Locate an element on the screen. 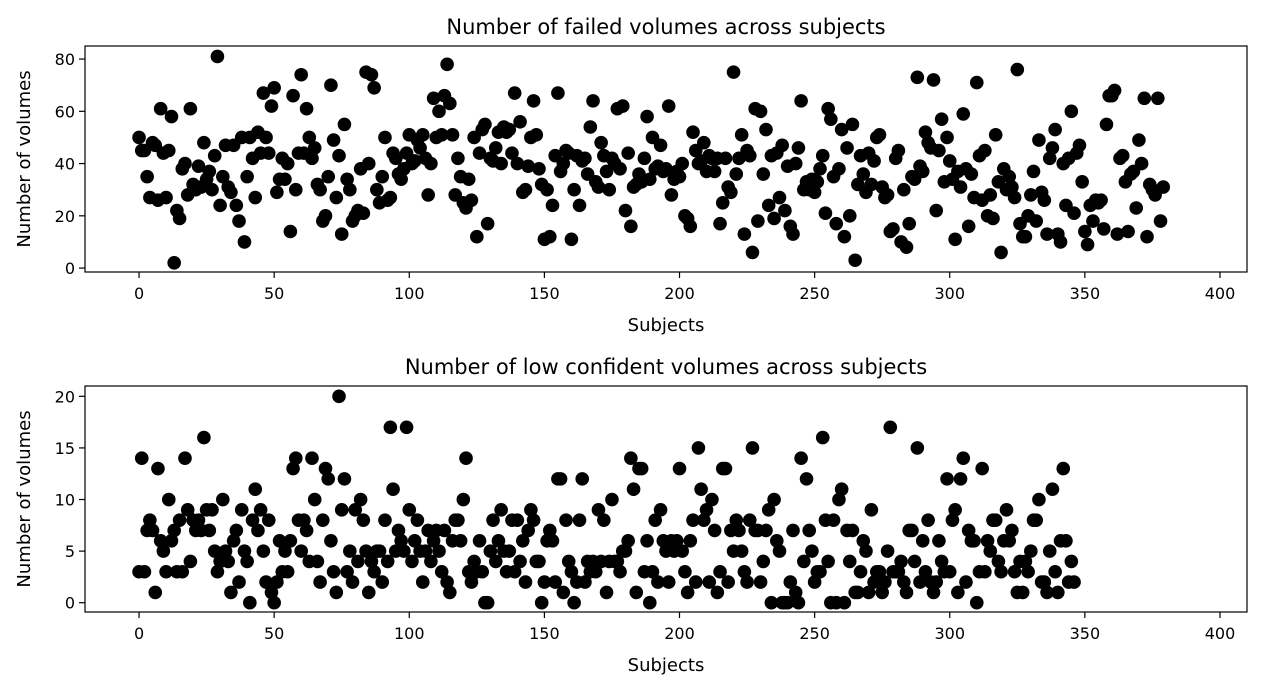 This screenshot has height=690, width=1265. y-axis-label: Number of volumes is located at coordinates (24, 158).